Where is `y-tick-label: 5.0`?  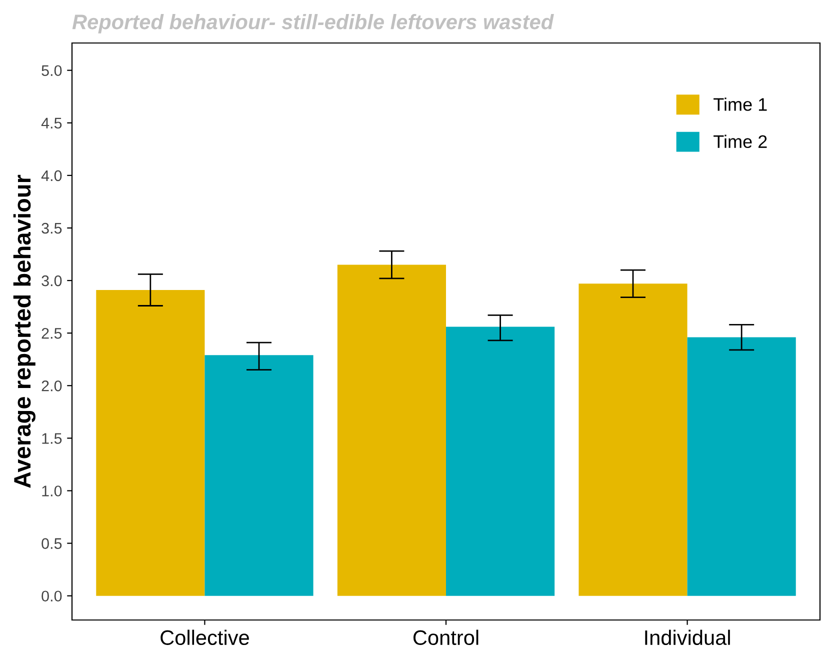 y-tick-label: 5.0 is located at coordinates (52, 70).